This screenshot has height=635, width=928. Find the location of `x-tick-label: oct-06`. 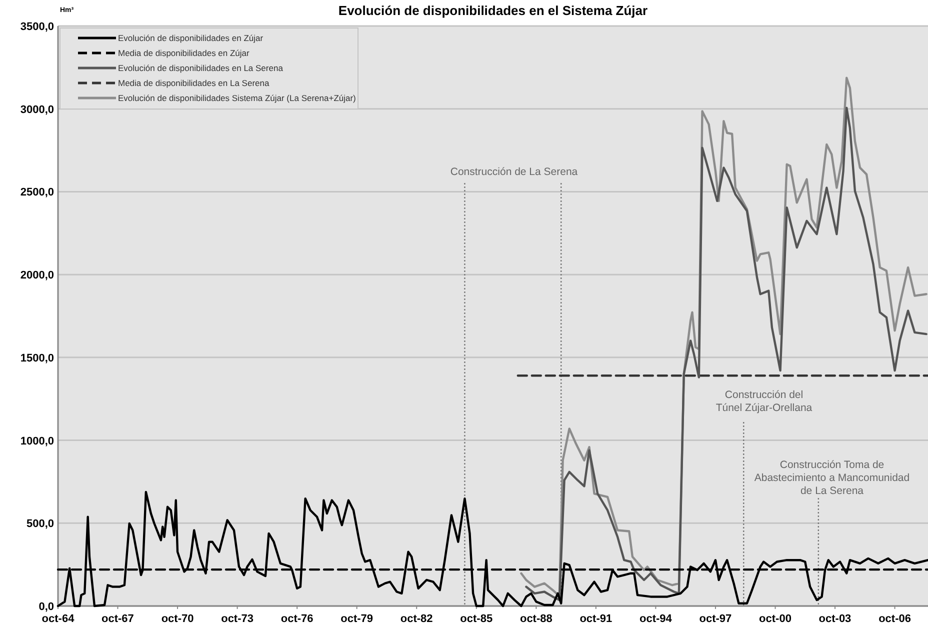

x-tick-label: oct-06 is located at coordinates (894, 619).